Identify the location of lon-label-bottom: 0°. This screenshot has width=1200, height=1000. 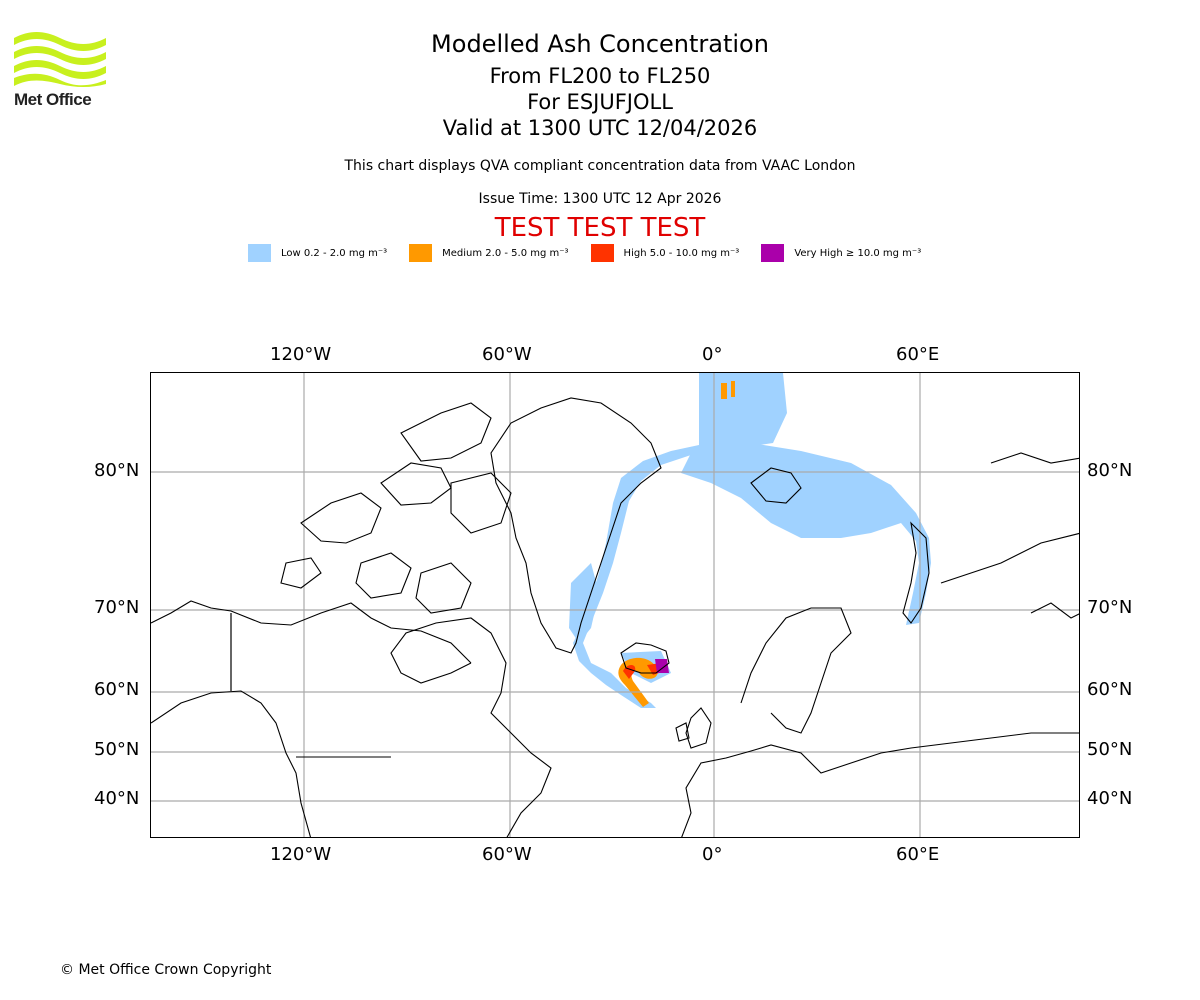
(712, 854).